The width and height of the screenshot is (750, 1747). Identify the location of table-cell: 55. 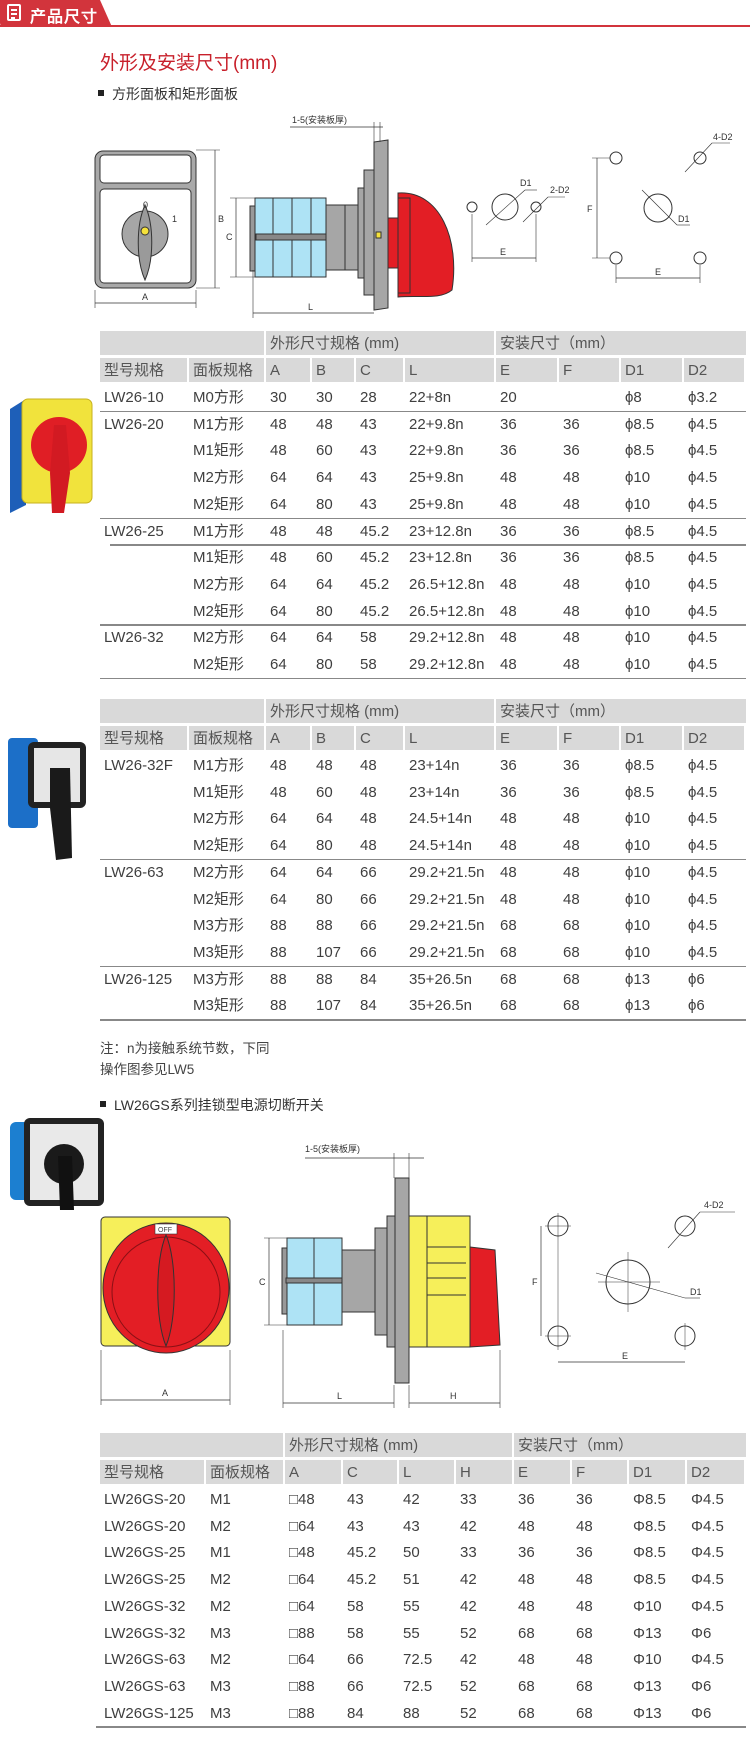
(411, 1606).